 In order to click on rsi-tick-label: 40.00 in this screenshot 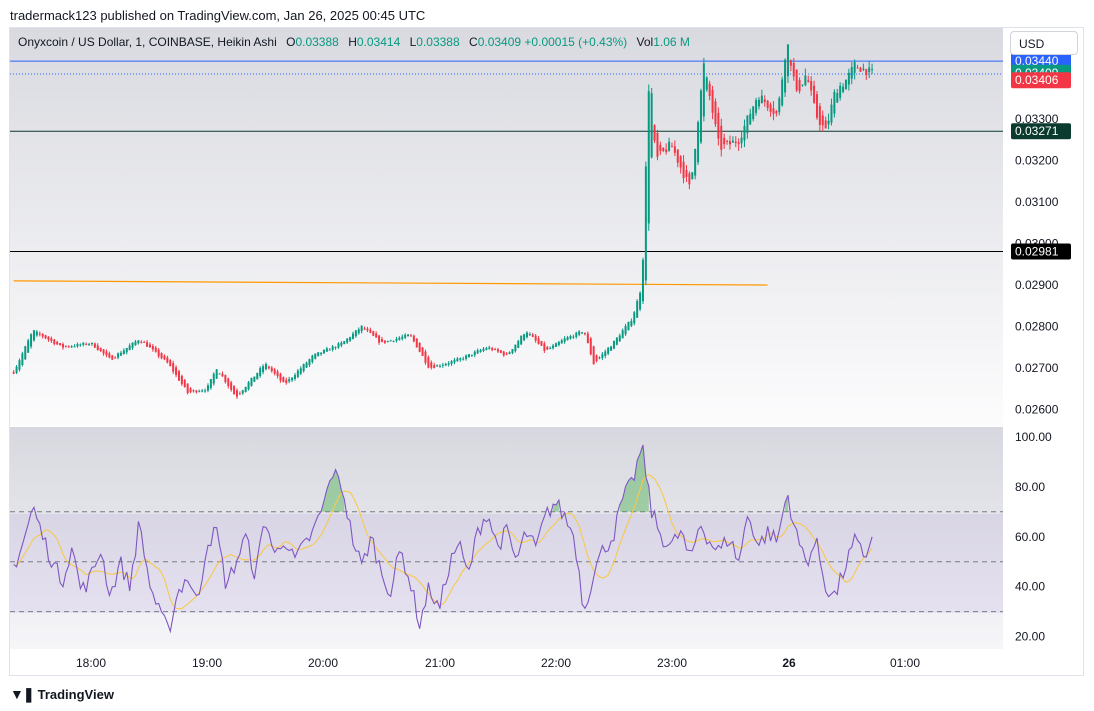, I will do `click(1030, 587)`.